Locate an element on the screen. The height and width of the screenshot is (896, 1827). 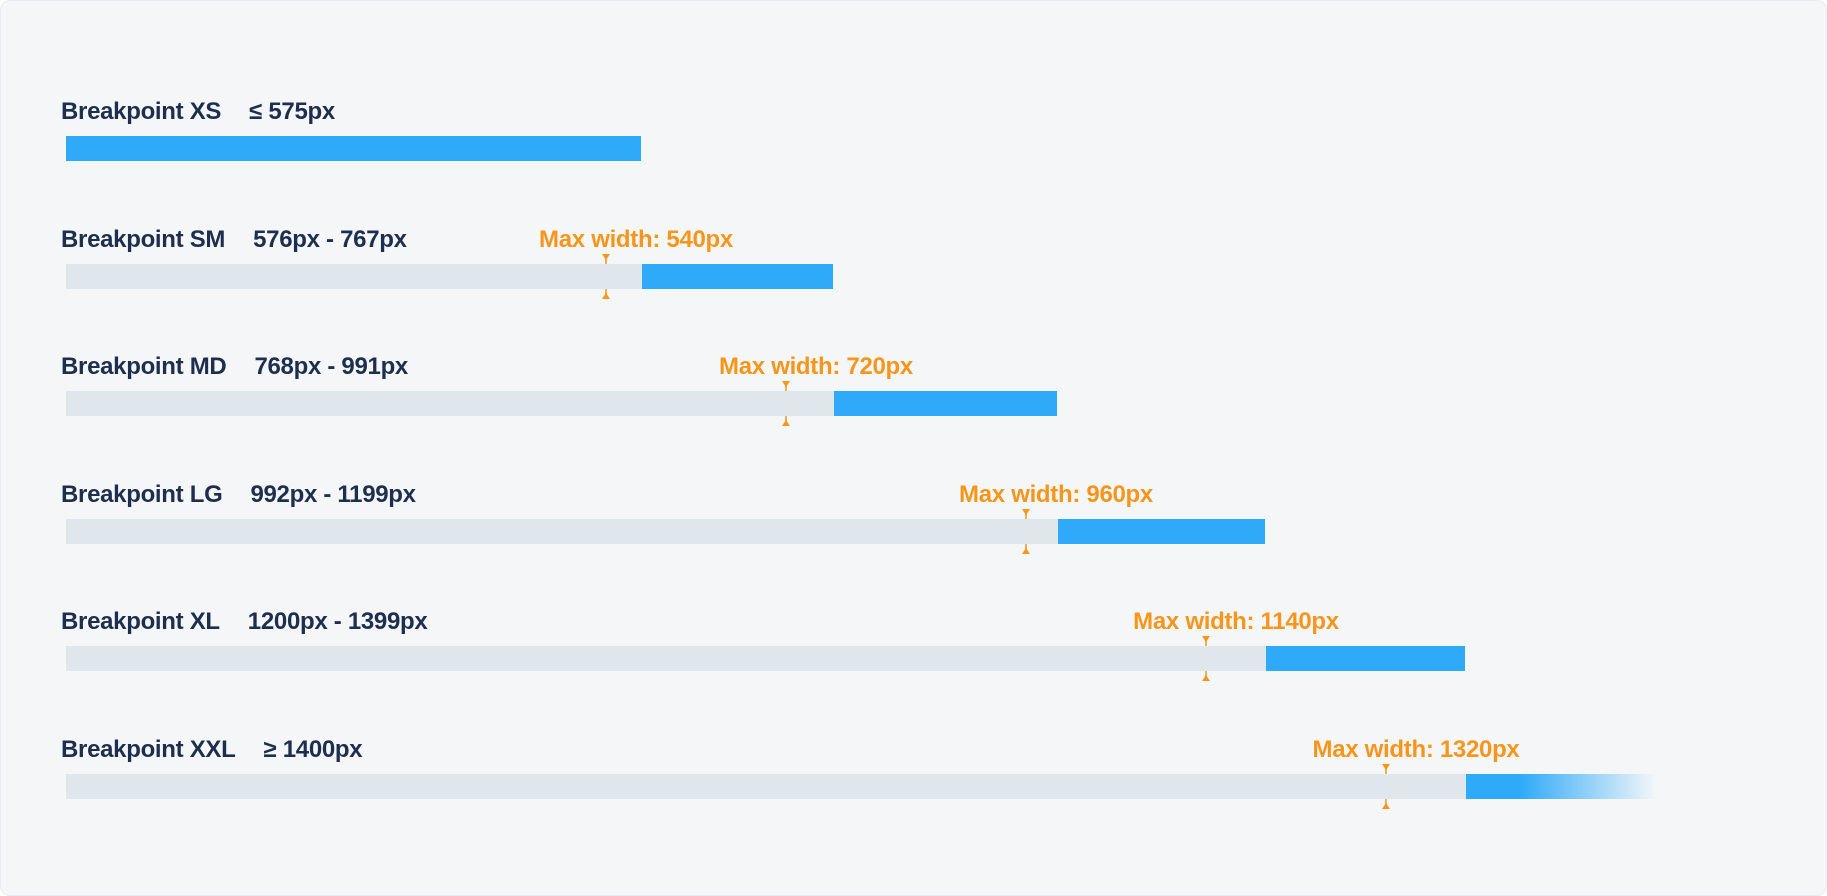
breakpoint-labels: Breakpoint XS ≤ 575px is located at coordinates (198, 112).